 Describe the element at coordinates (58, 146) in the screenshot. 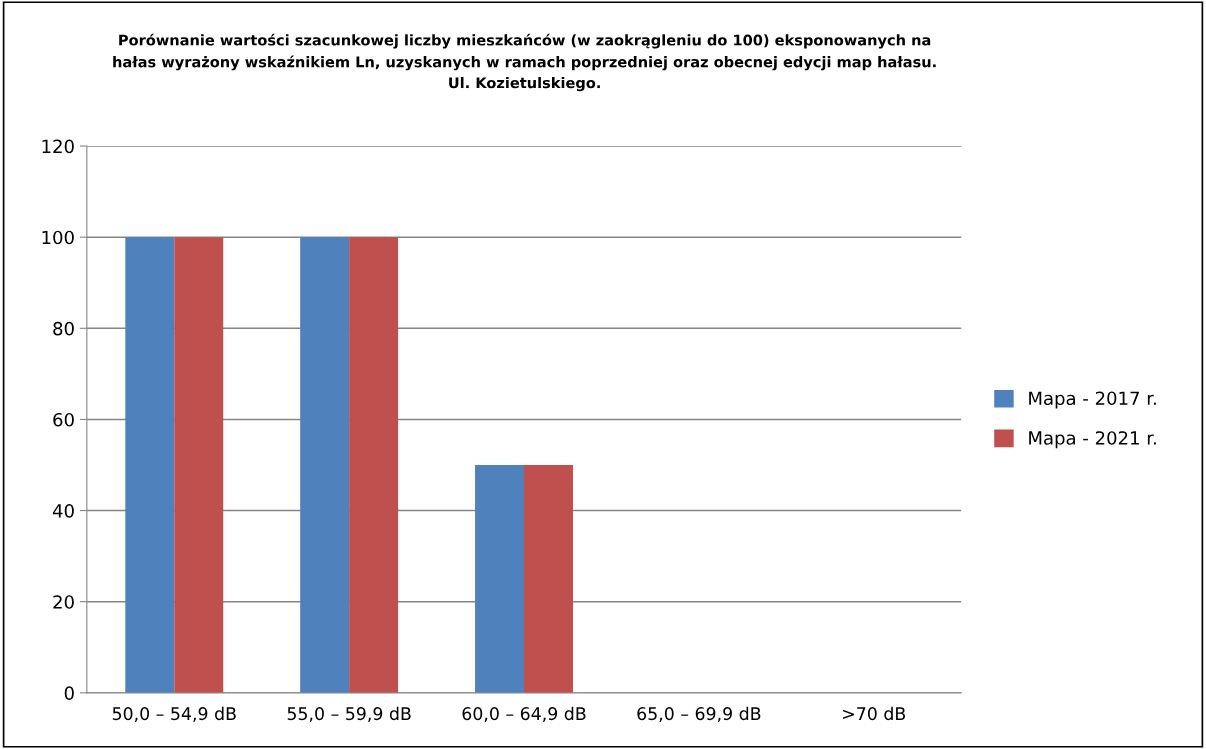

I see `y-tick-label: 120` at that location.